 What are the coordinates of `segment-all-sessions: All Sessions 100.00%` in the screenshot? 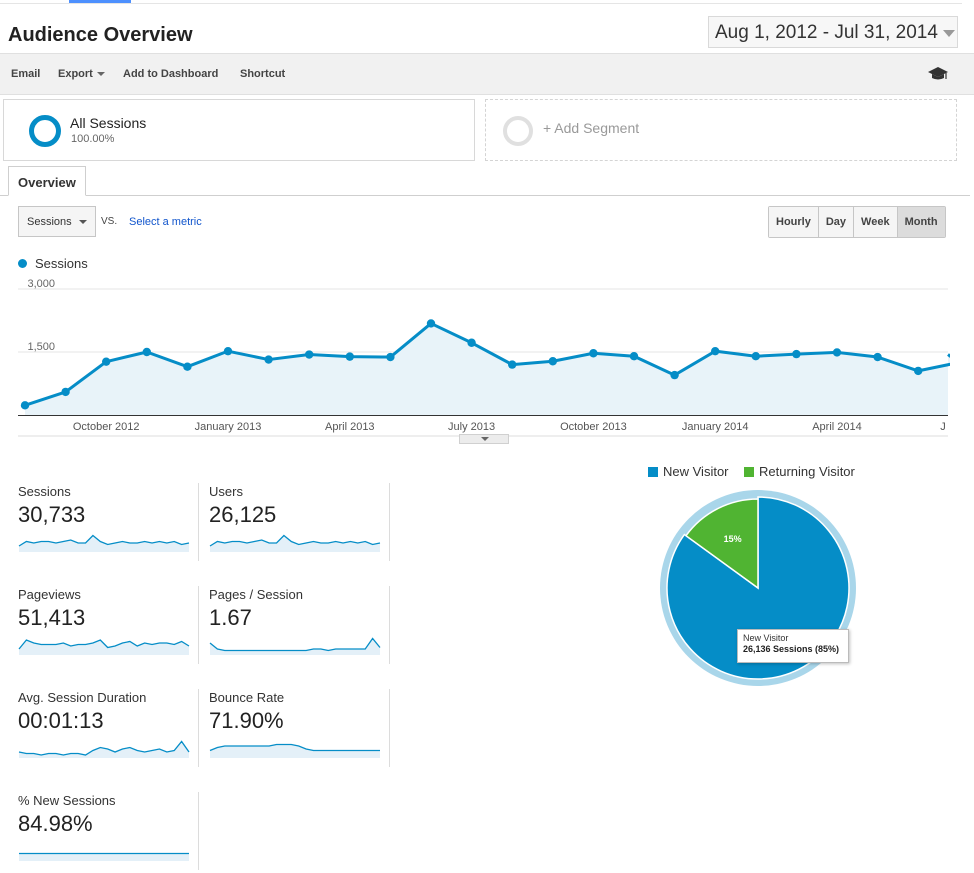 It's located at (239, 130).